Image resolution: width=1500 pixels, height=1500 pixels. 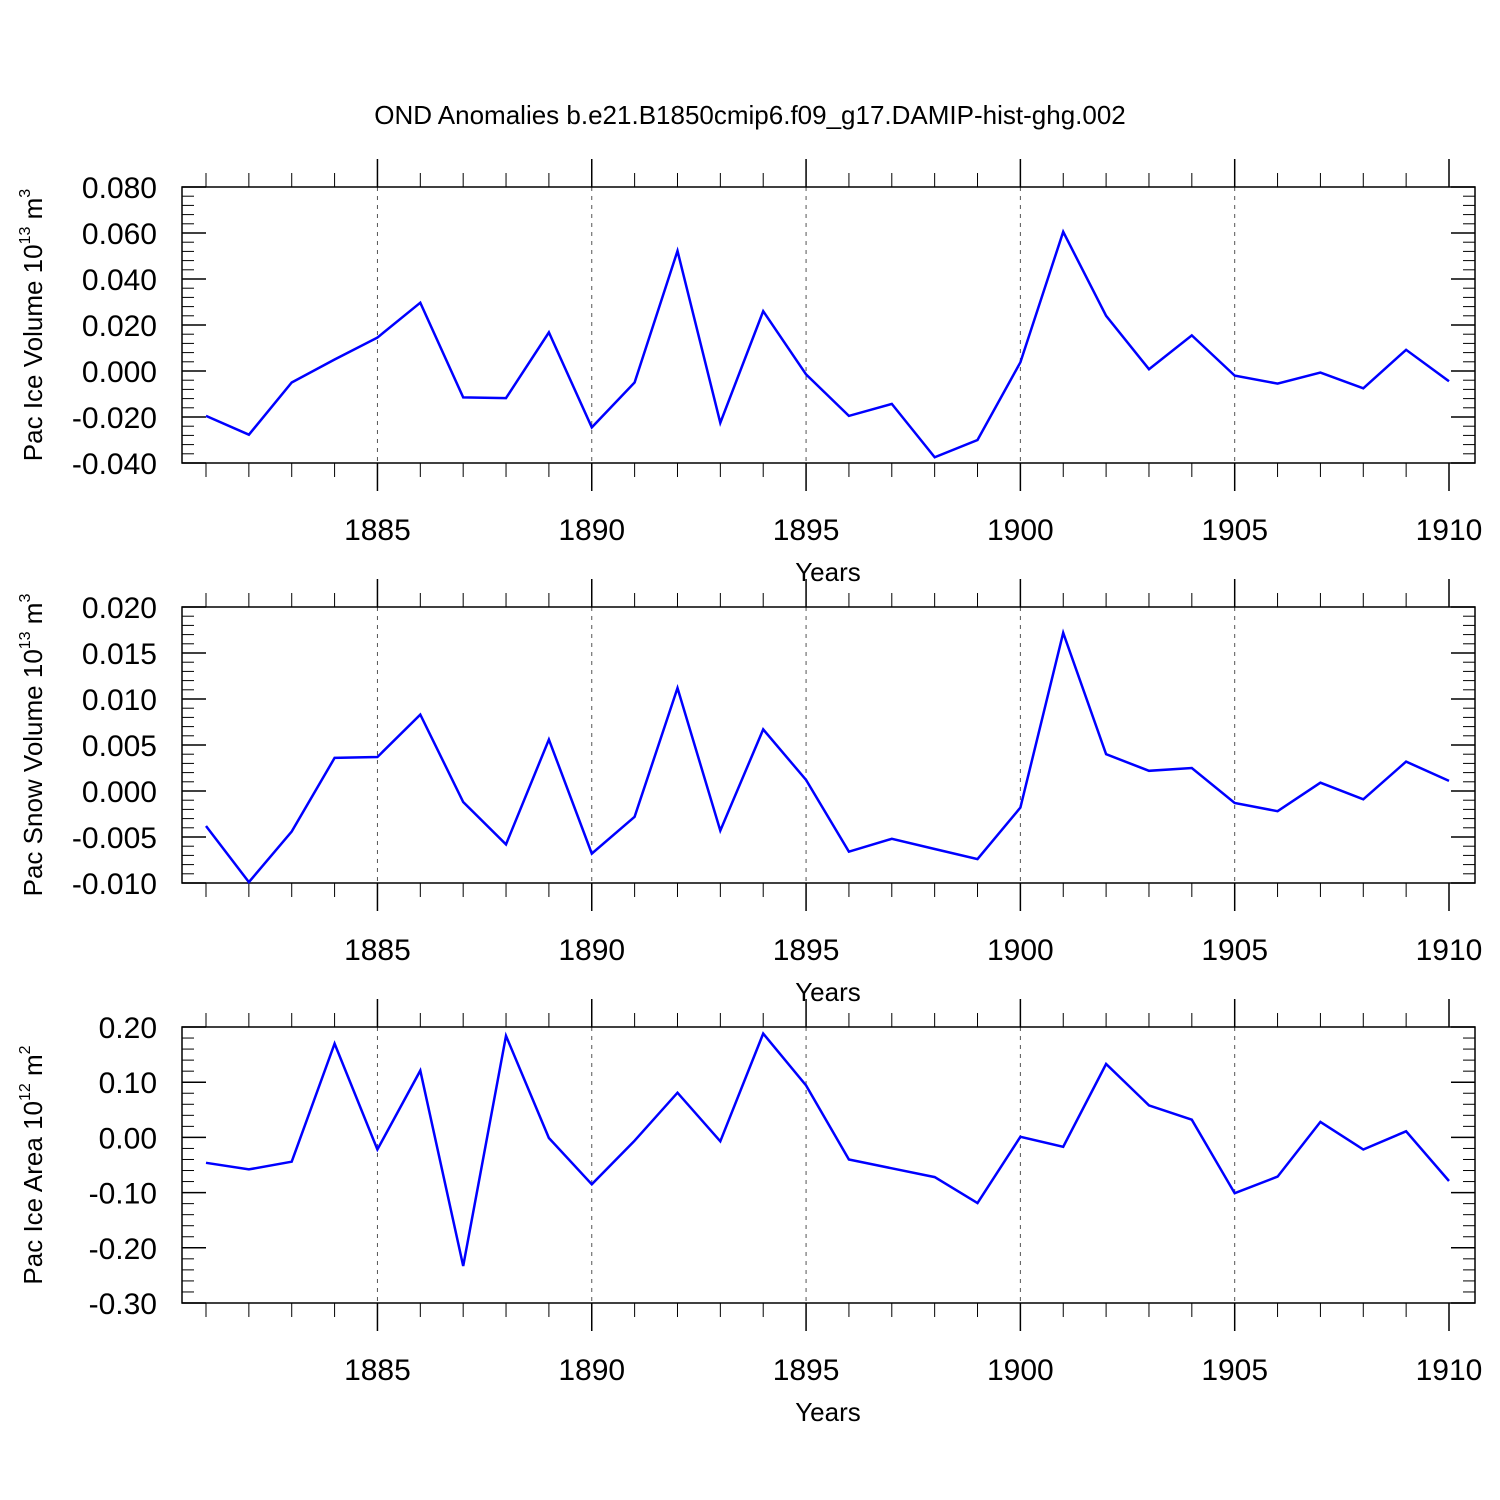 I want to click on y-tick-label: -0.10, so click(x=123, y=1194).